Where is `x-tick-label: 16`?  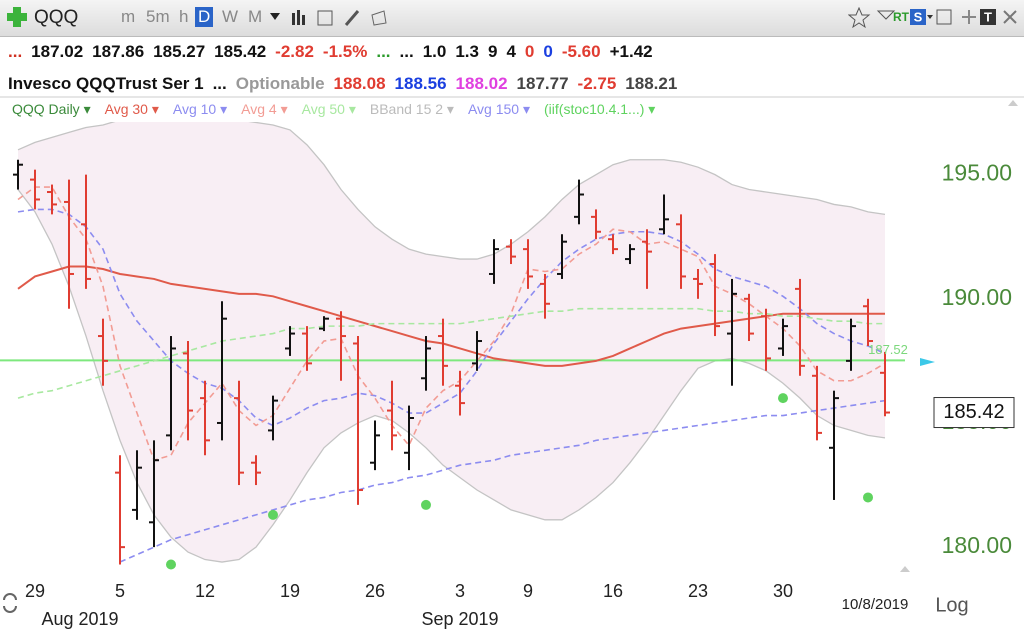 x-tick-label: 16 is located at coordinates (613, 591).